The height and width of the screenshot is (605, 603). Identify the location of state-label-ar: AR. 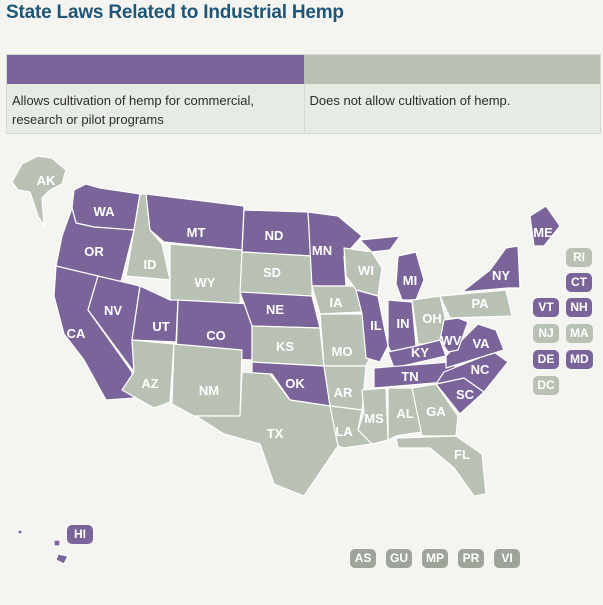
(343, 392).